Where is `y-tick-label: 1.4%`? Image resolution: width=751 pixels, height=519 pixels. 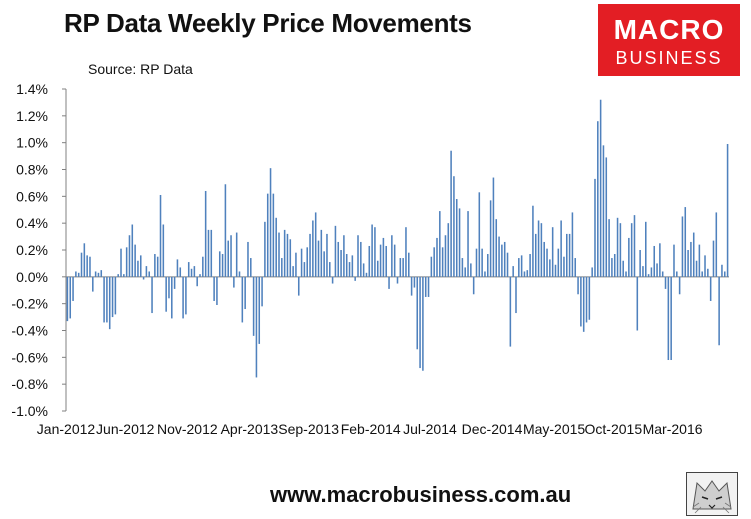
y-tick-label: 1.4% is located at coordinates (32, 89).